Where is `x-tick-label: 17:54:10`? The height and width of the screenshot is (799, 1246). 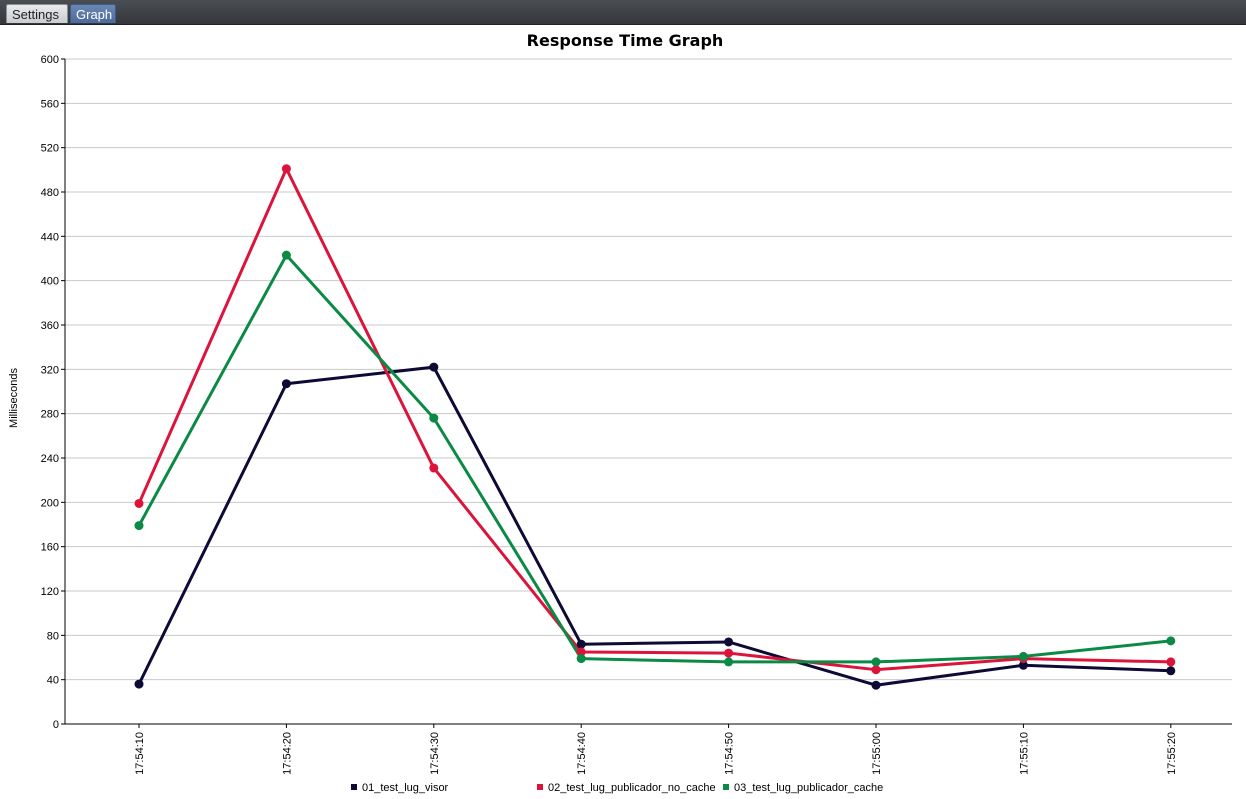 x-tick-label: 17:54:10 is located at coordinates (140, 753).